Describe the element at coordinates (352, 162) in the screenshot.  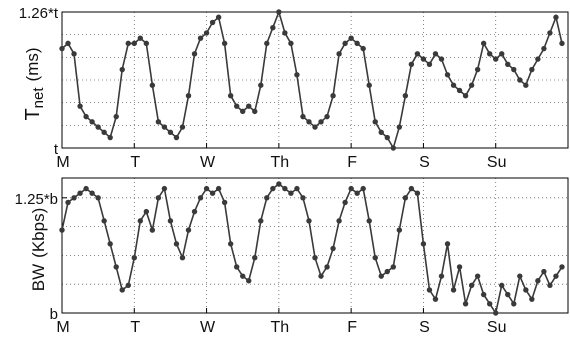
I see `x-tick-label: F` at that location.